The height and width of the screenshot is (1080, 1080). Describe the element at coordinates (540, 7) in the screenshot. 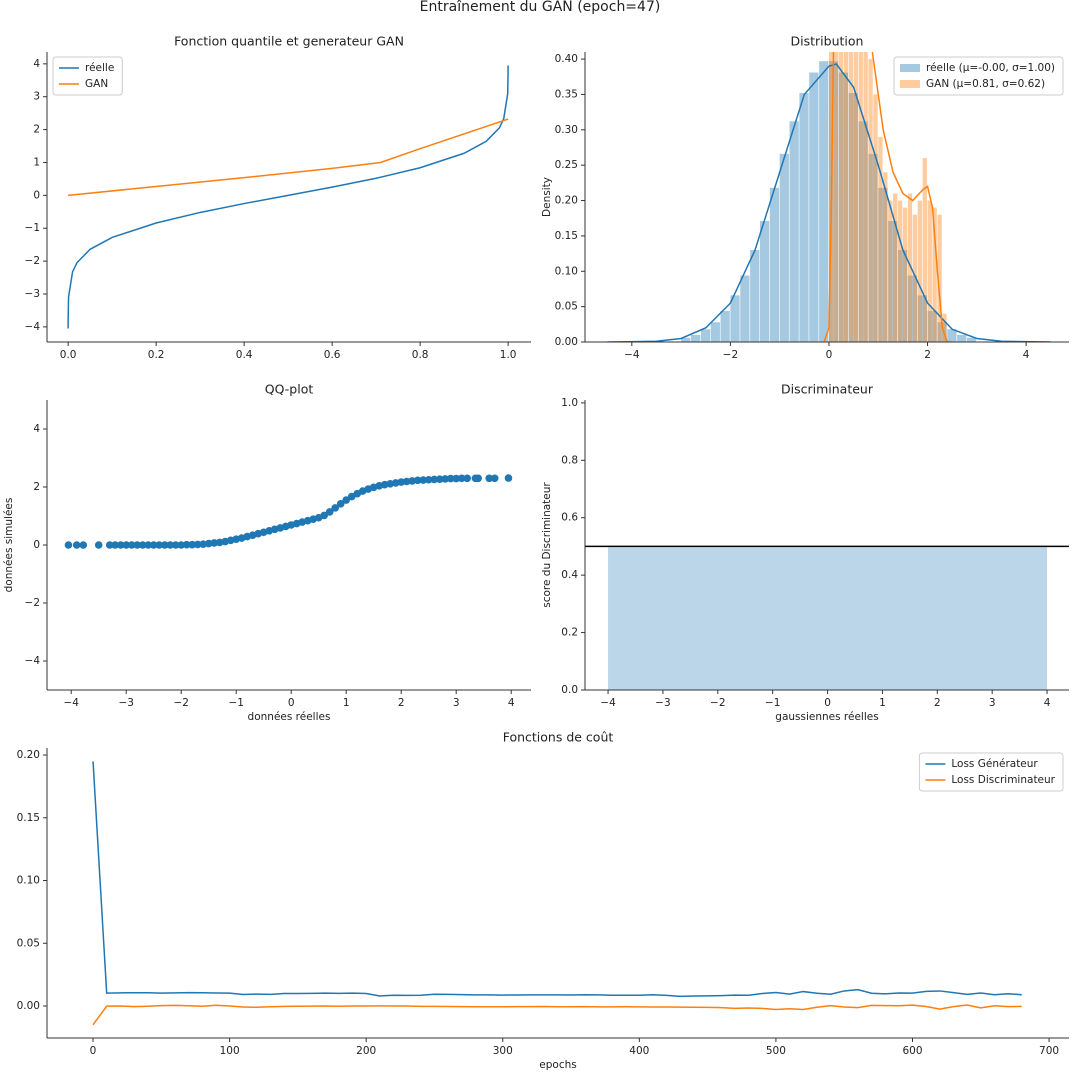

I see `figure-title: Entraînement du GAN (epoch=47)` at that location.